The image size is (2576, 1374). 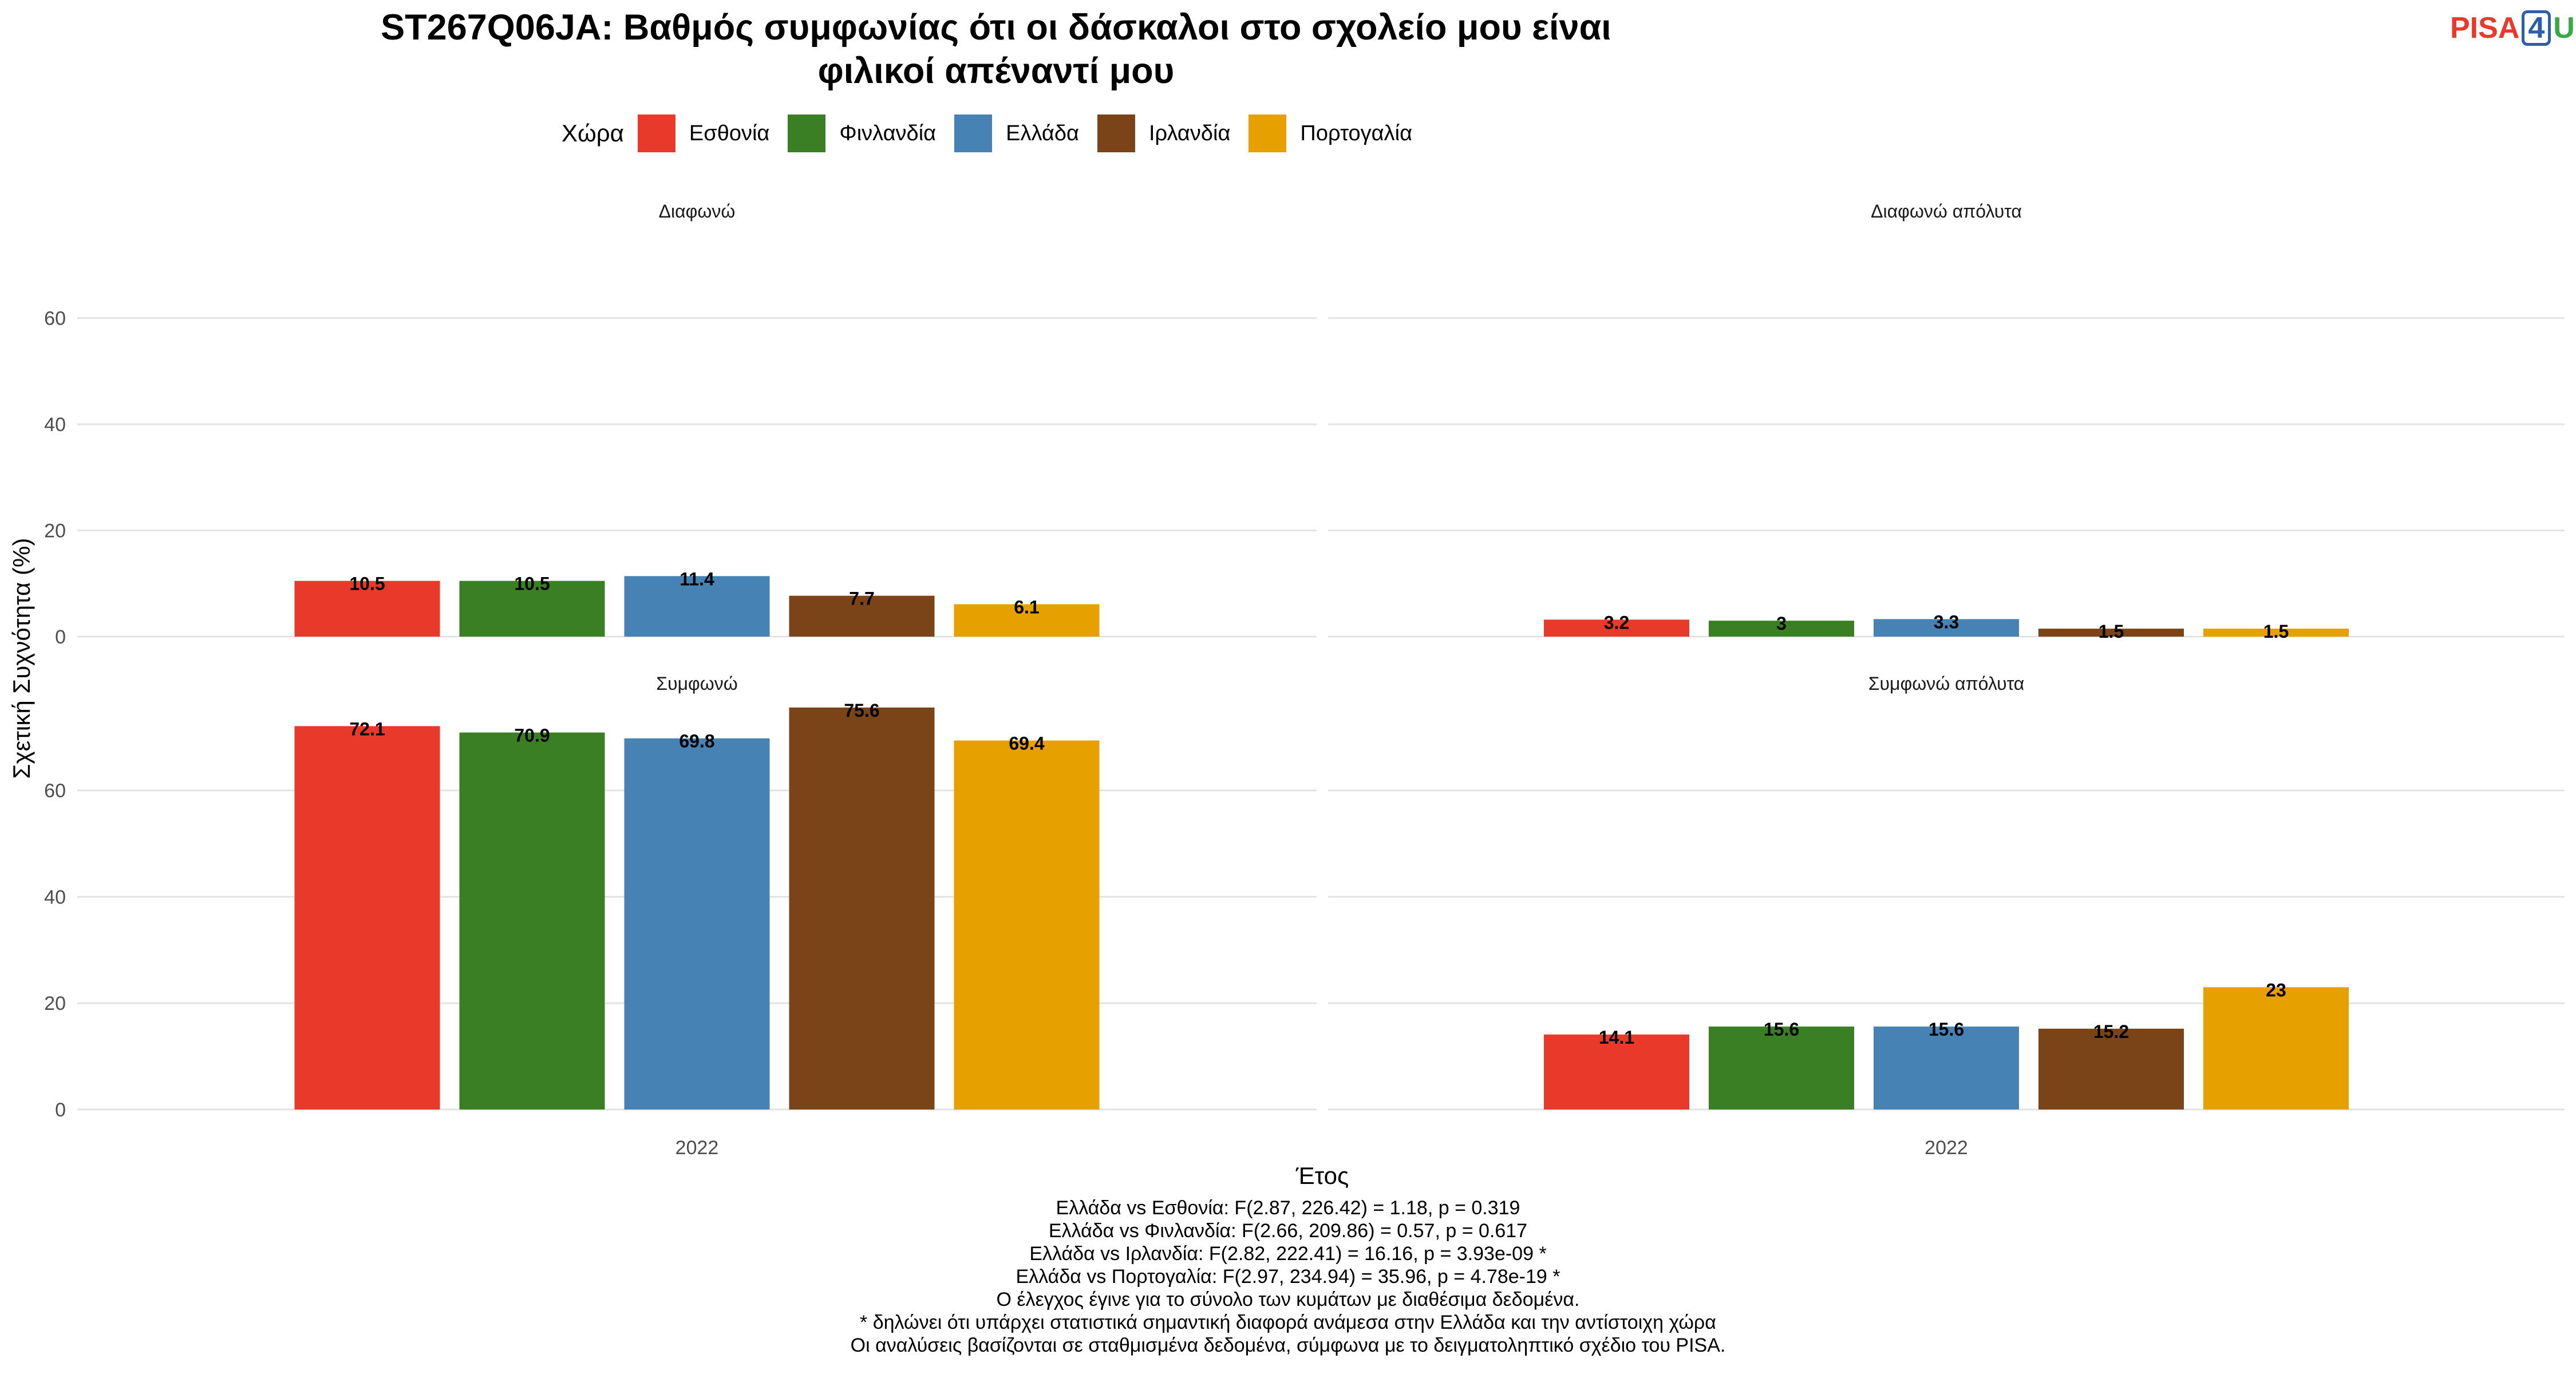 I want to click on y-axis-title: Σχετική Συχνότητα (%), so click(x=21, y=659).